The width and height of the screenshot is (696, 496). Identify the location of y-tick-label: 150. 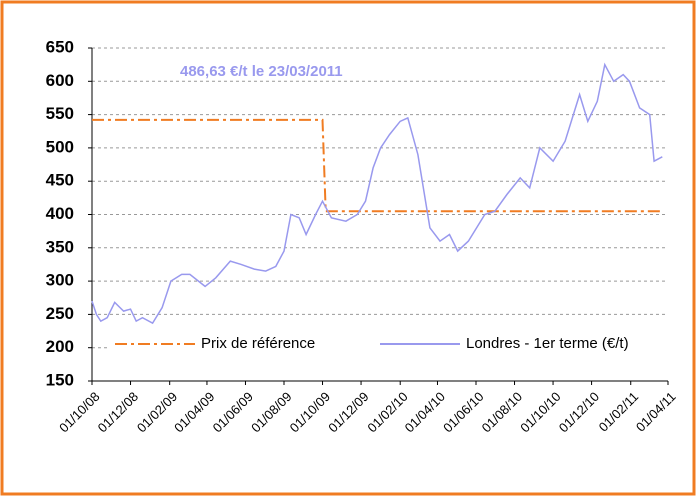
(60, 379).